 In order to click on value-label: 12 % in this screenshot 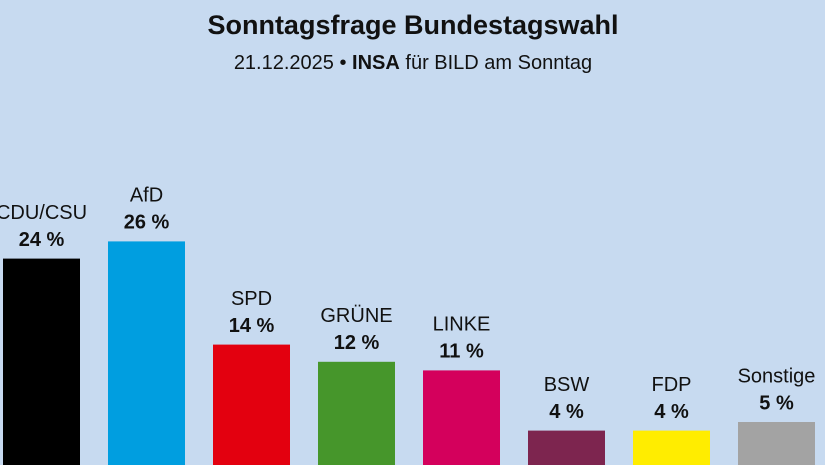, I will do `click(357, 343)`.